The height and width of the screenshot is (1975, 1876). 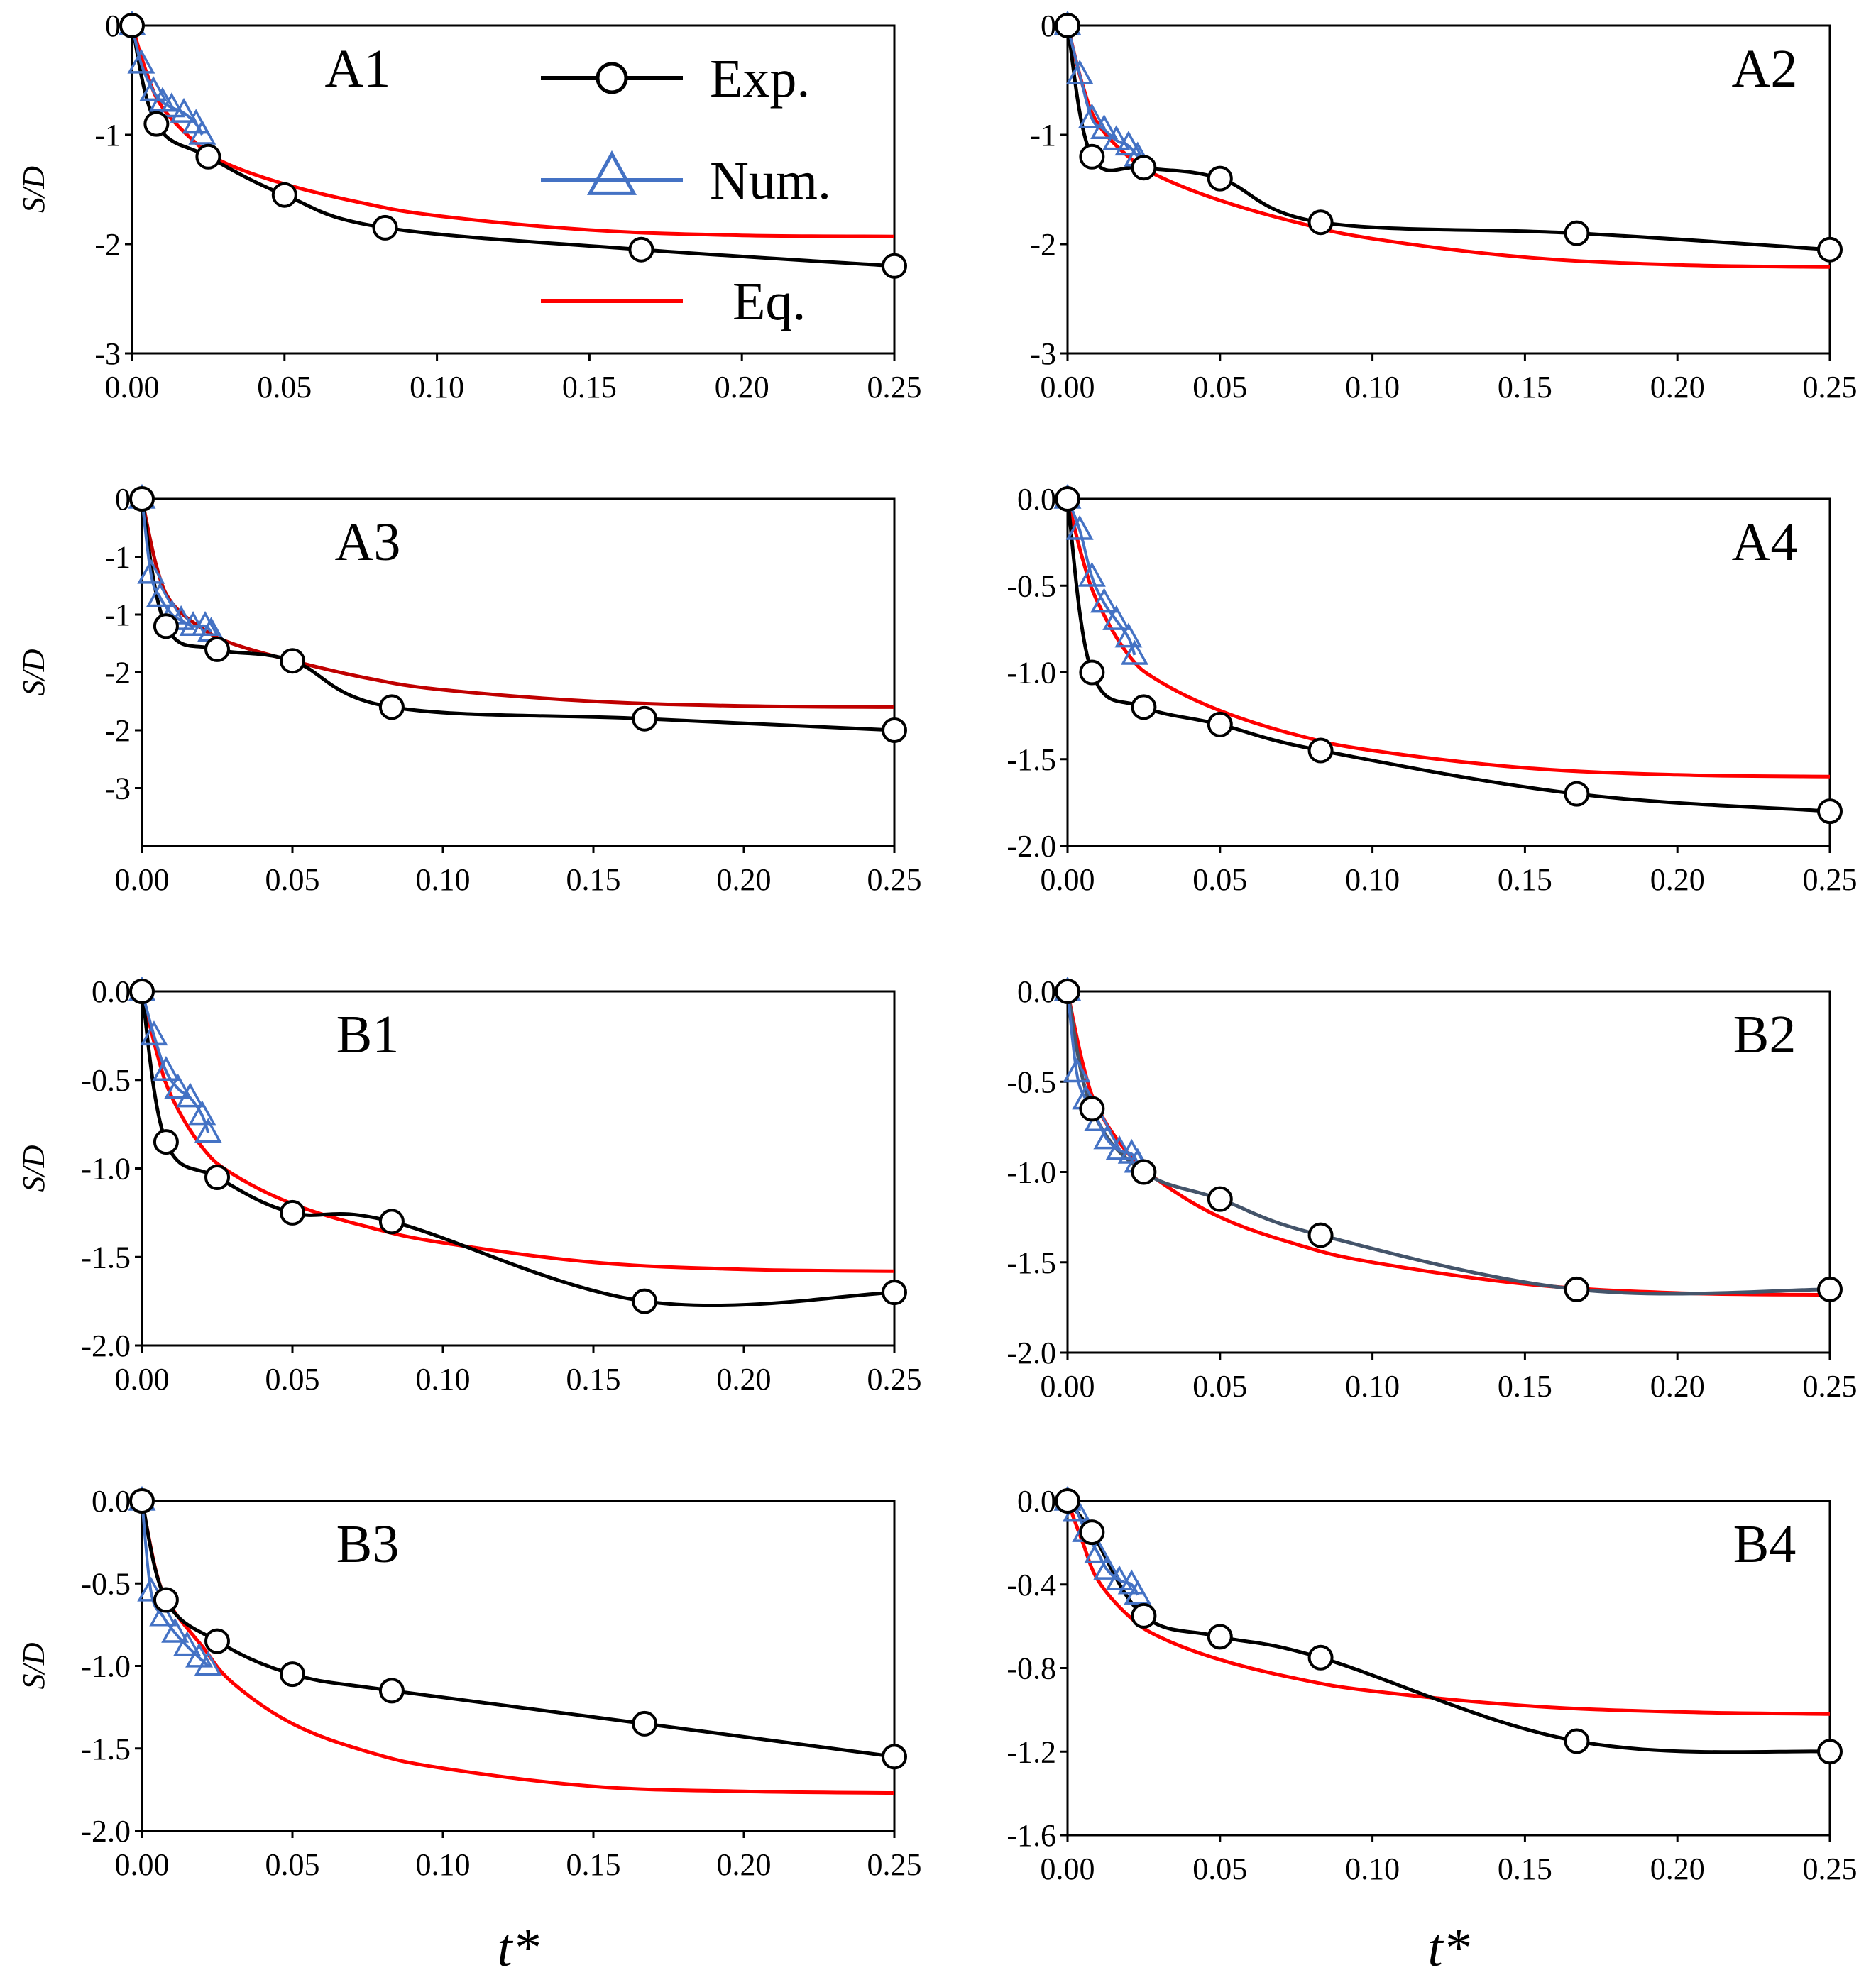 What do you see at coordinates (1031, 1751) in the screenshot?
I see `y-tick-label: -1.2` at bounding box center [1031, 1751].